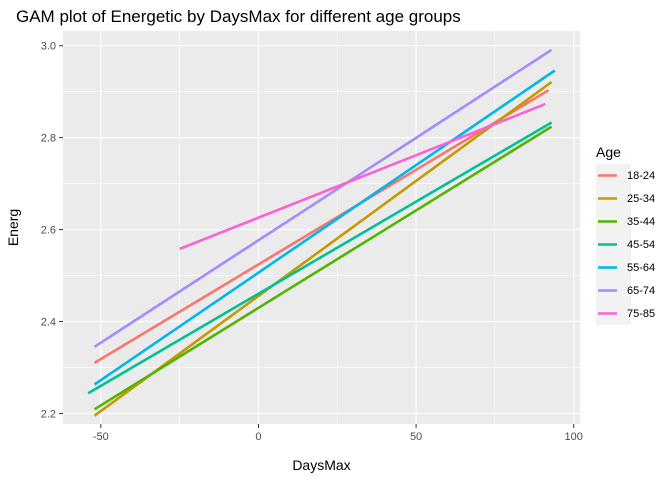  I want to click on legend-label-25-34: 25-34, so click(641, 199).